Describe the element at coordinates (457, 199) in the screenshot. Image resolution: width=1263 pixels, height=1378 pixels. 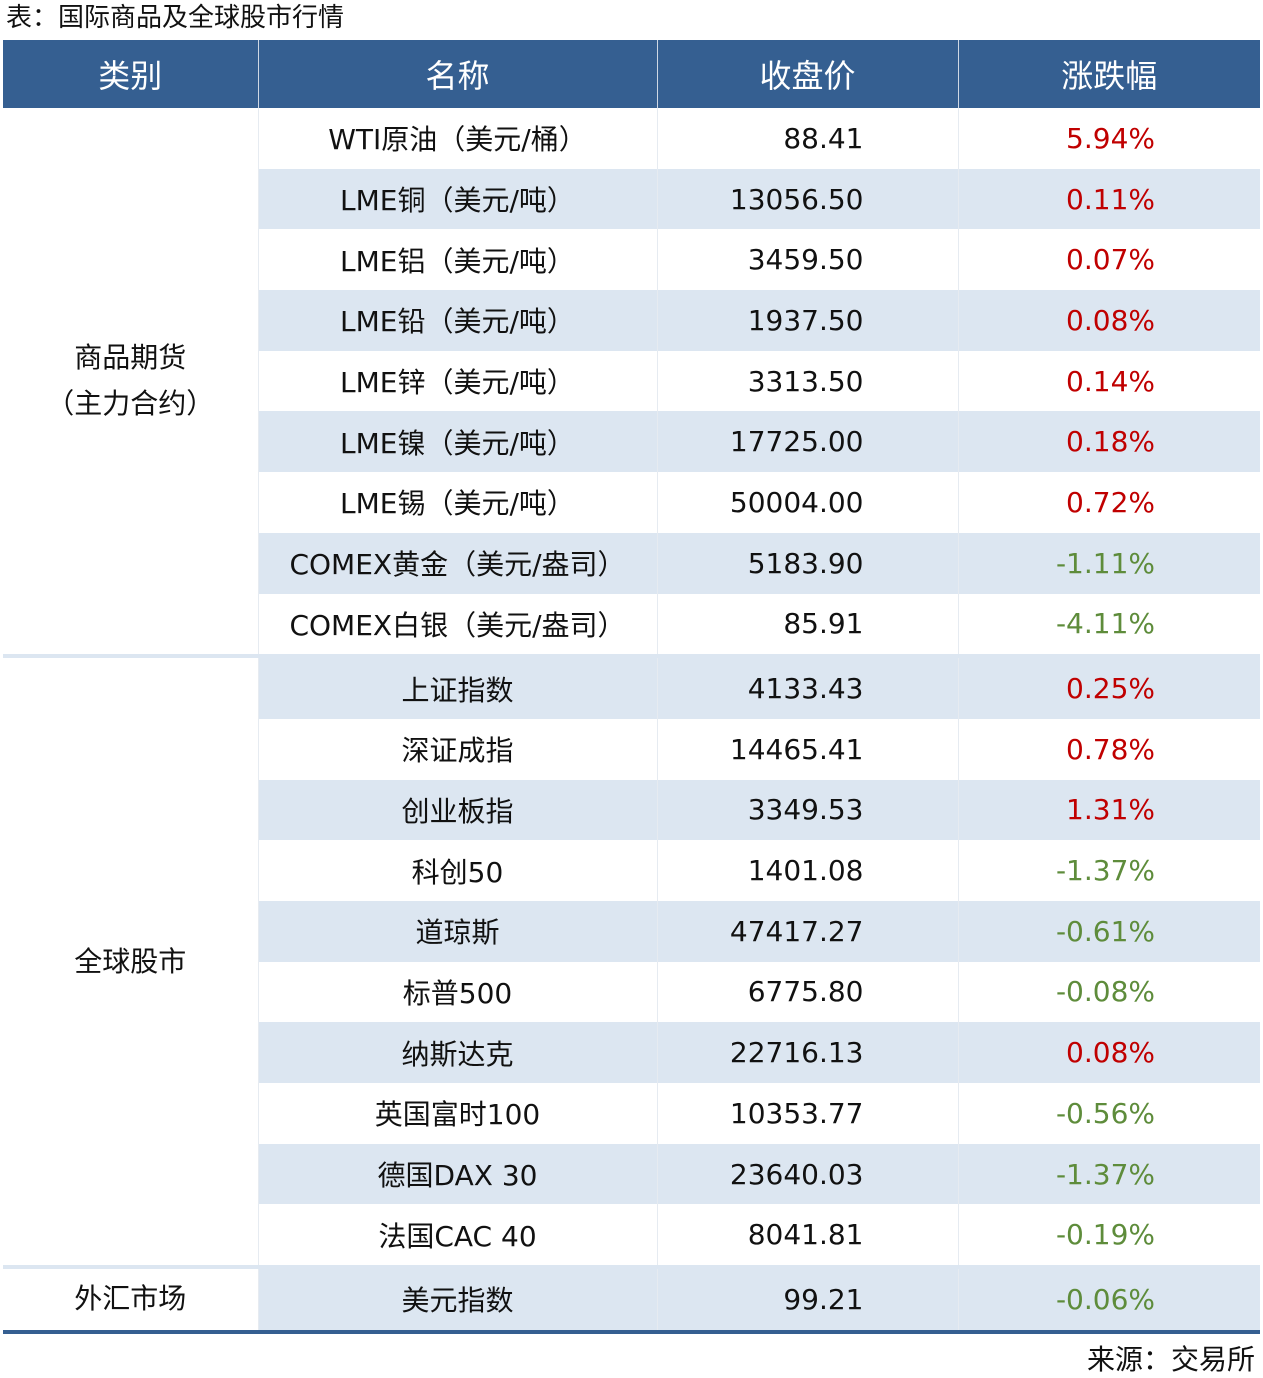
I see `instrument-name: LME铜（美元/吨）` at that location.